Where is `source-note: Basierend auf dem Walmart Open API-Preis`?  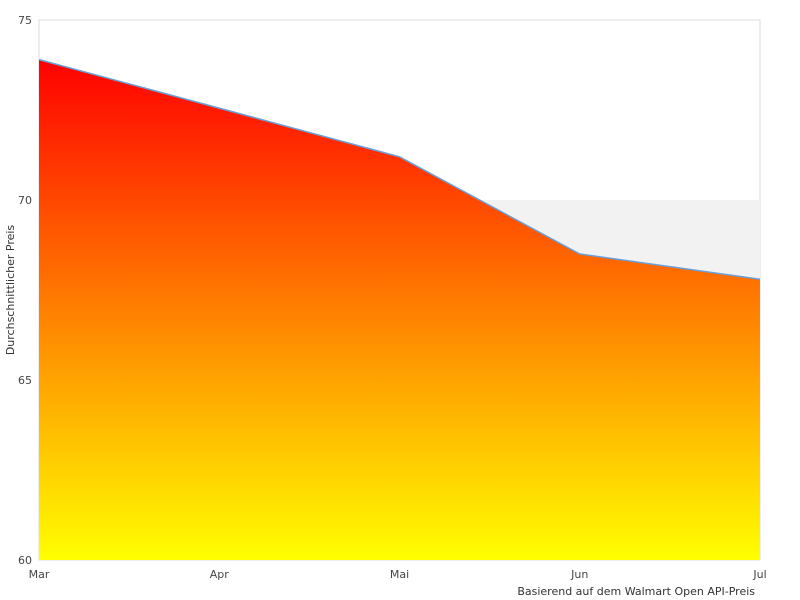
source-note: Basierend auf dem Walmart Open API-Preis is located at coordinates (636, 591).